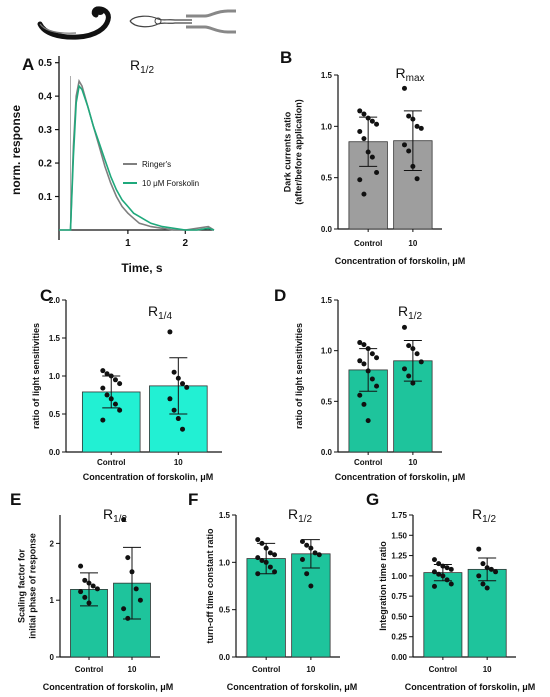 The height and width of the screenshot is (697, 550). Describe the element at coordinates (484, 515) in the screenshot. I see `chart-title-G: R1/2` at that location.